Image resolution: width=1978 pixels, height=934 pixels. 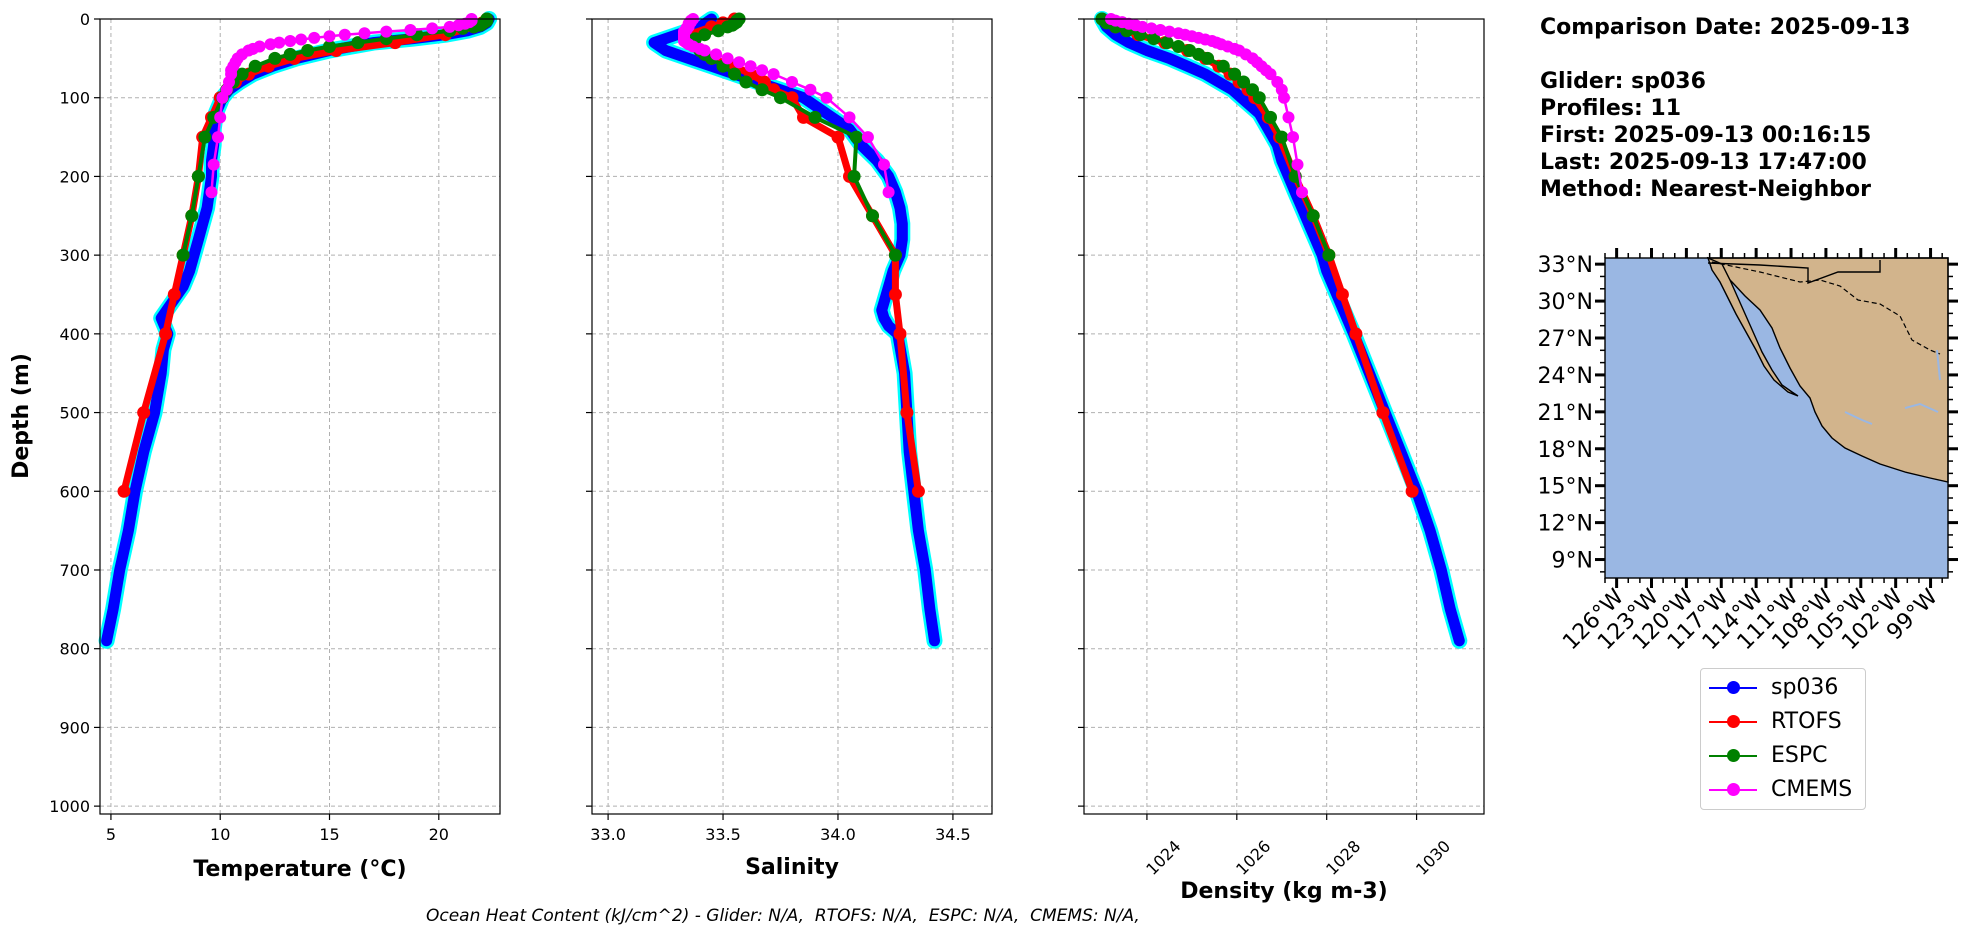 I want to click on map-land-mexico, so click(x=1827, y=370).